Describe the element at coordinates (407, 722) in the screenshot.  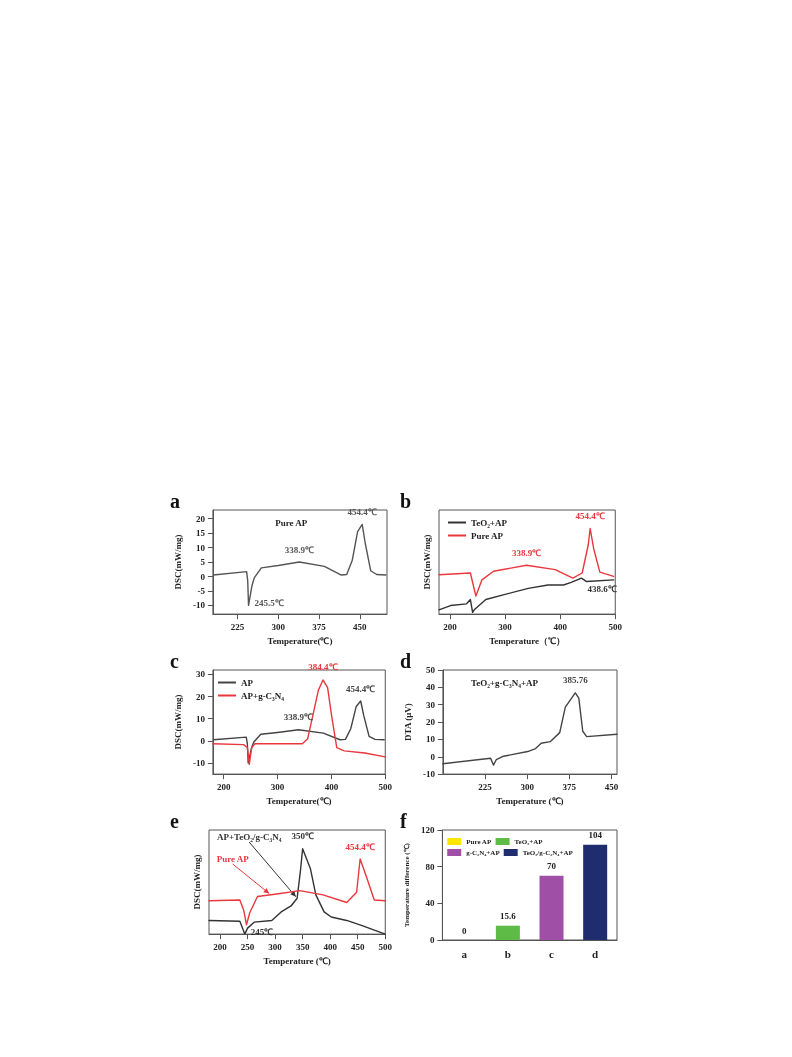
I see `y-axis-title: DTA (μV)` at that location.